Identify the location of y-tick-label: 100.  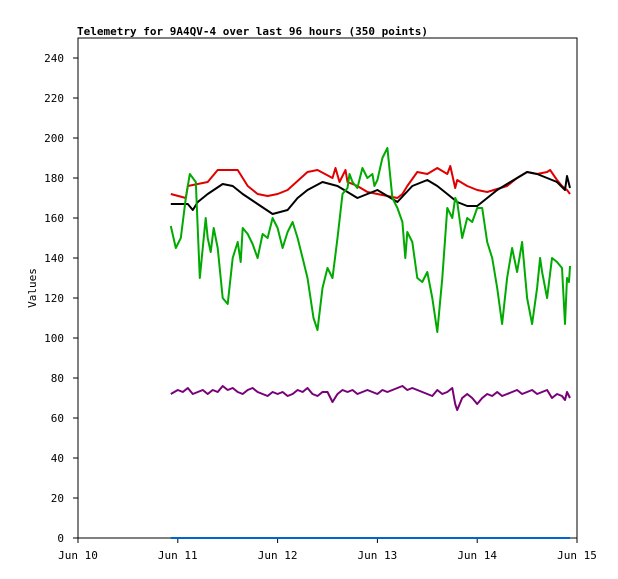
(54, 338).